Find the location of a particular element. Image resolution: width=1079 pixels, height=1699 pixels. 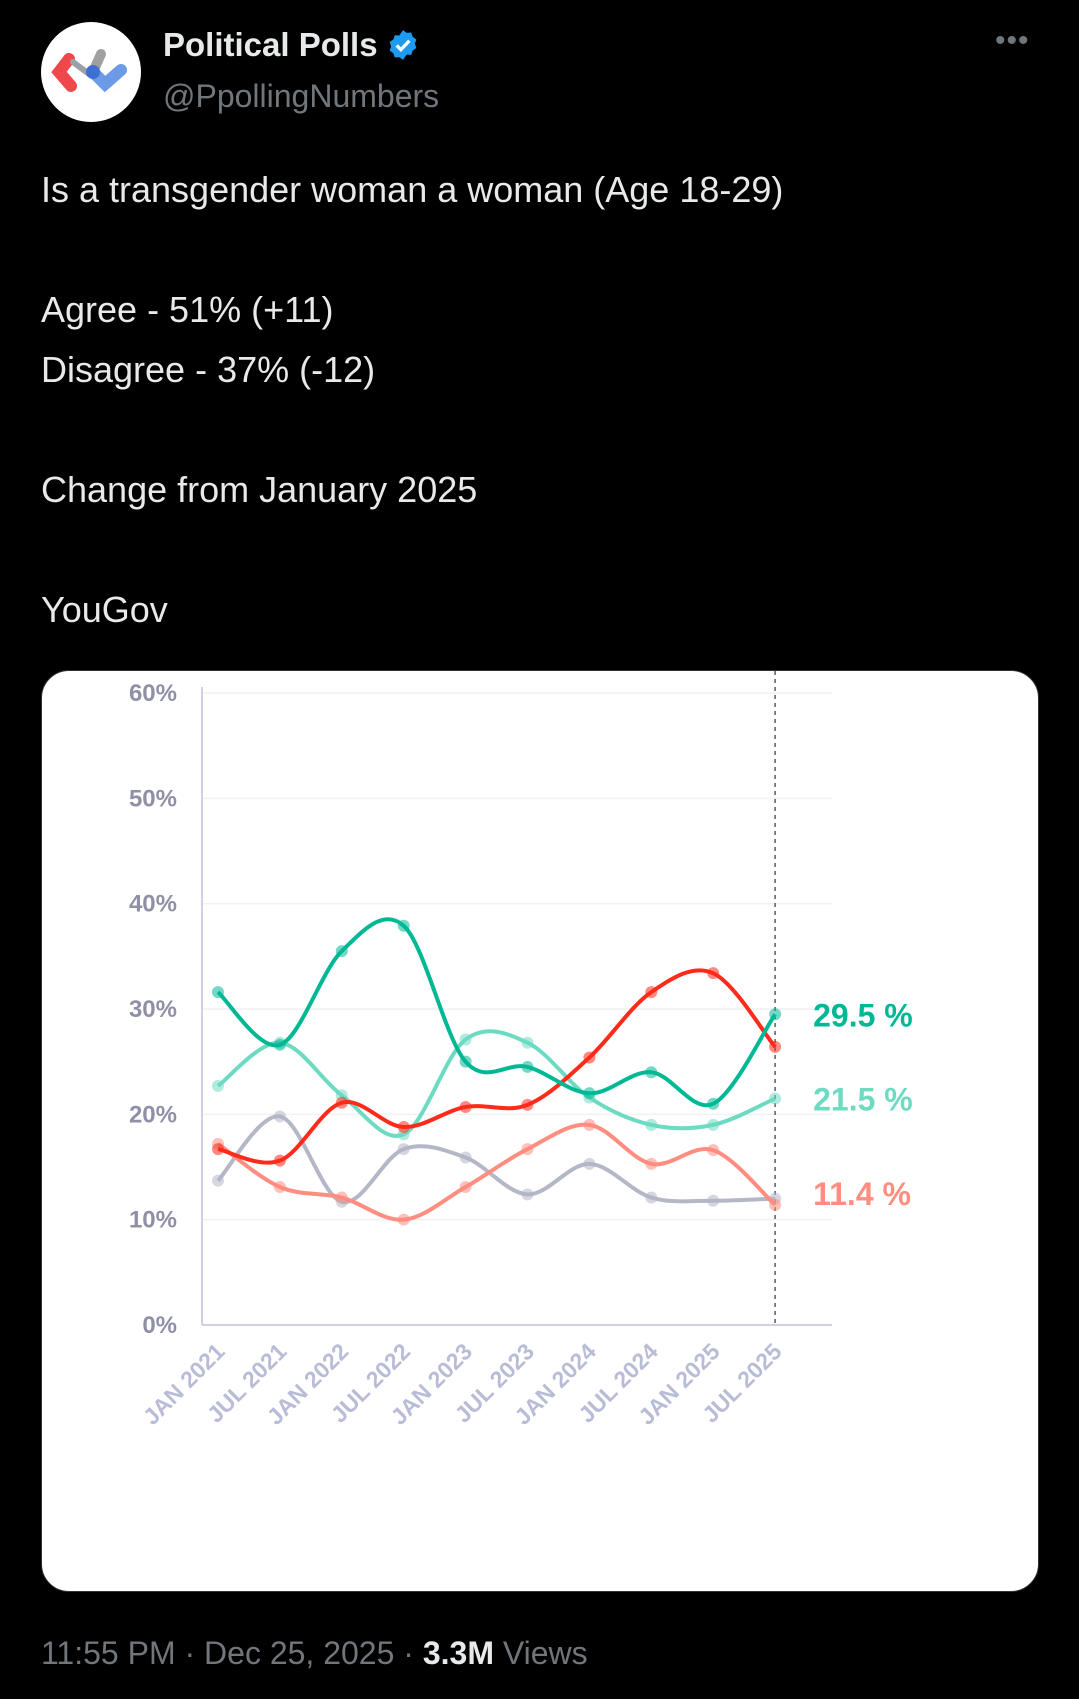

post-text-line: Agree - 51% (+11) is located at coordinates (187, 309).